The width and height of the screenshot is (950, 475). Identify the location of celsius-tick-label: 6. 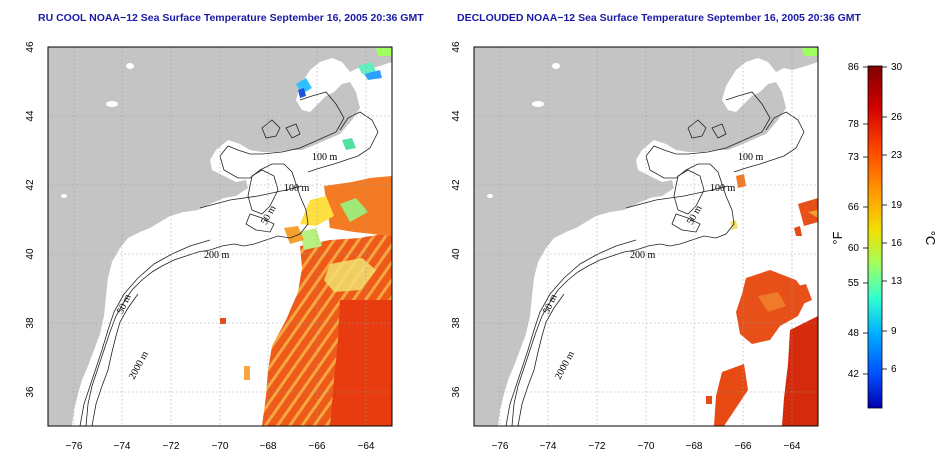
(894, 369).